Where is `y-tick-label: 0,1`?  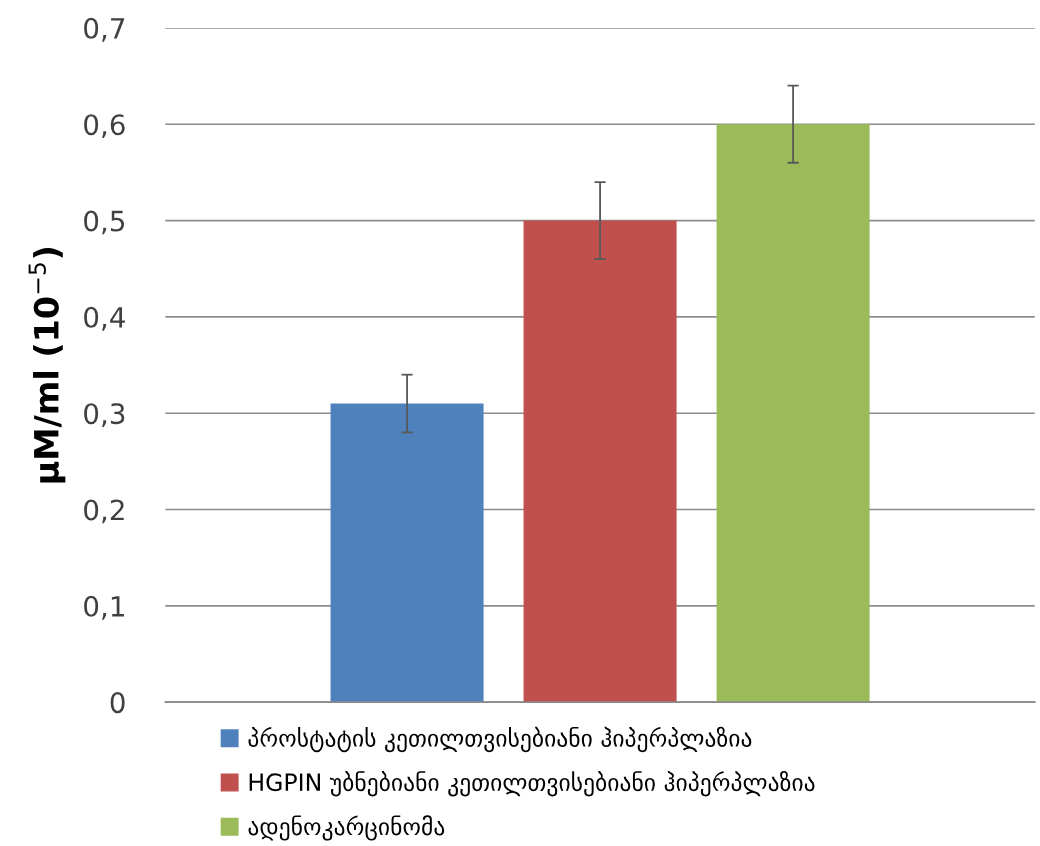 y-tick-label: 0,1 is located at coordinates (104, 607).